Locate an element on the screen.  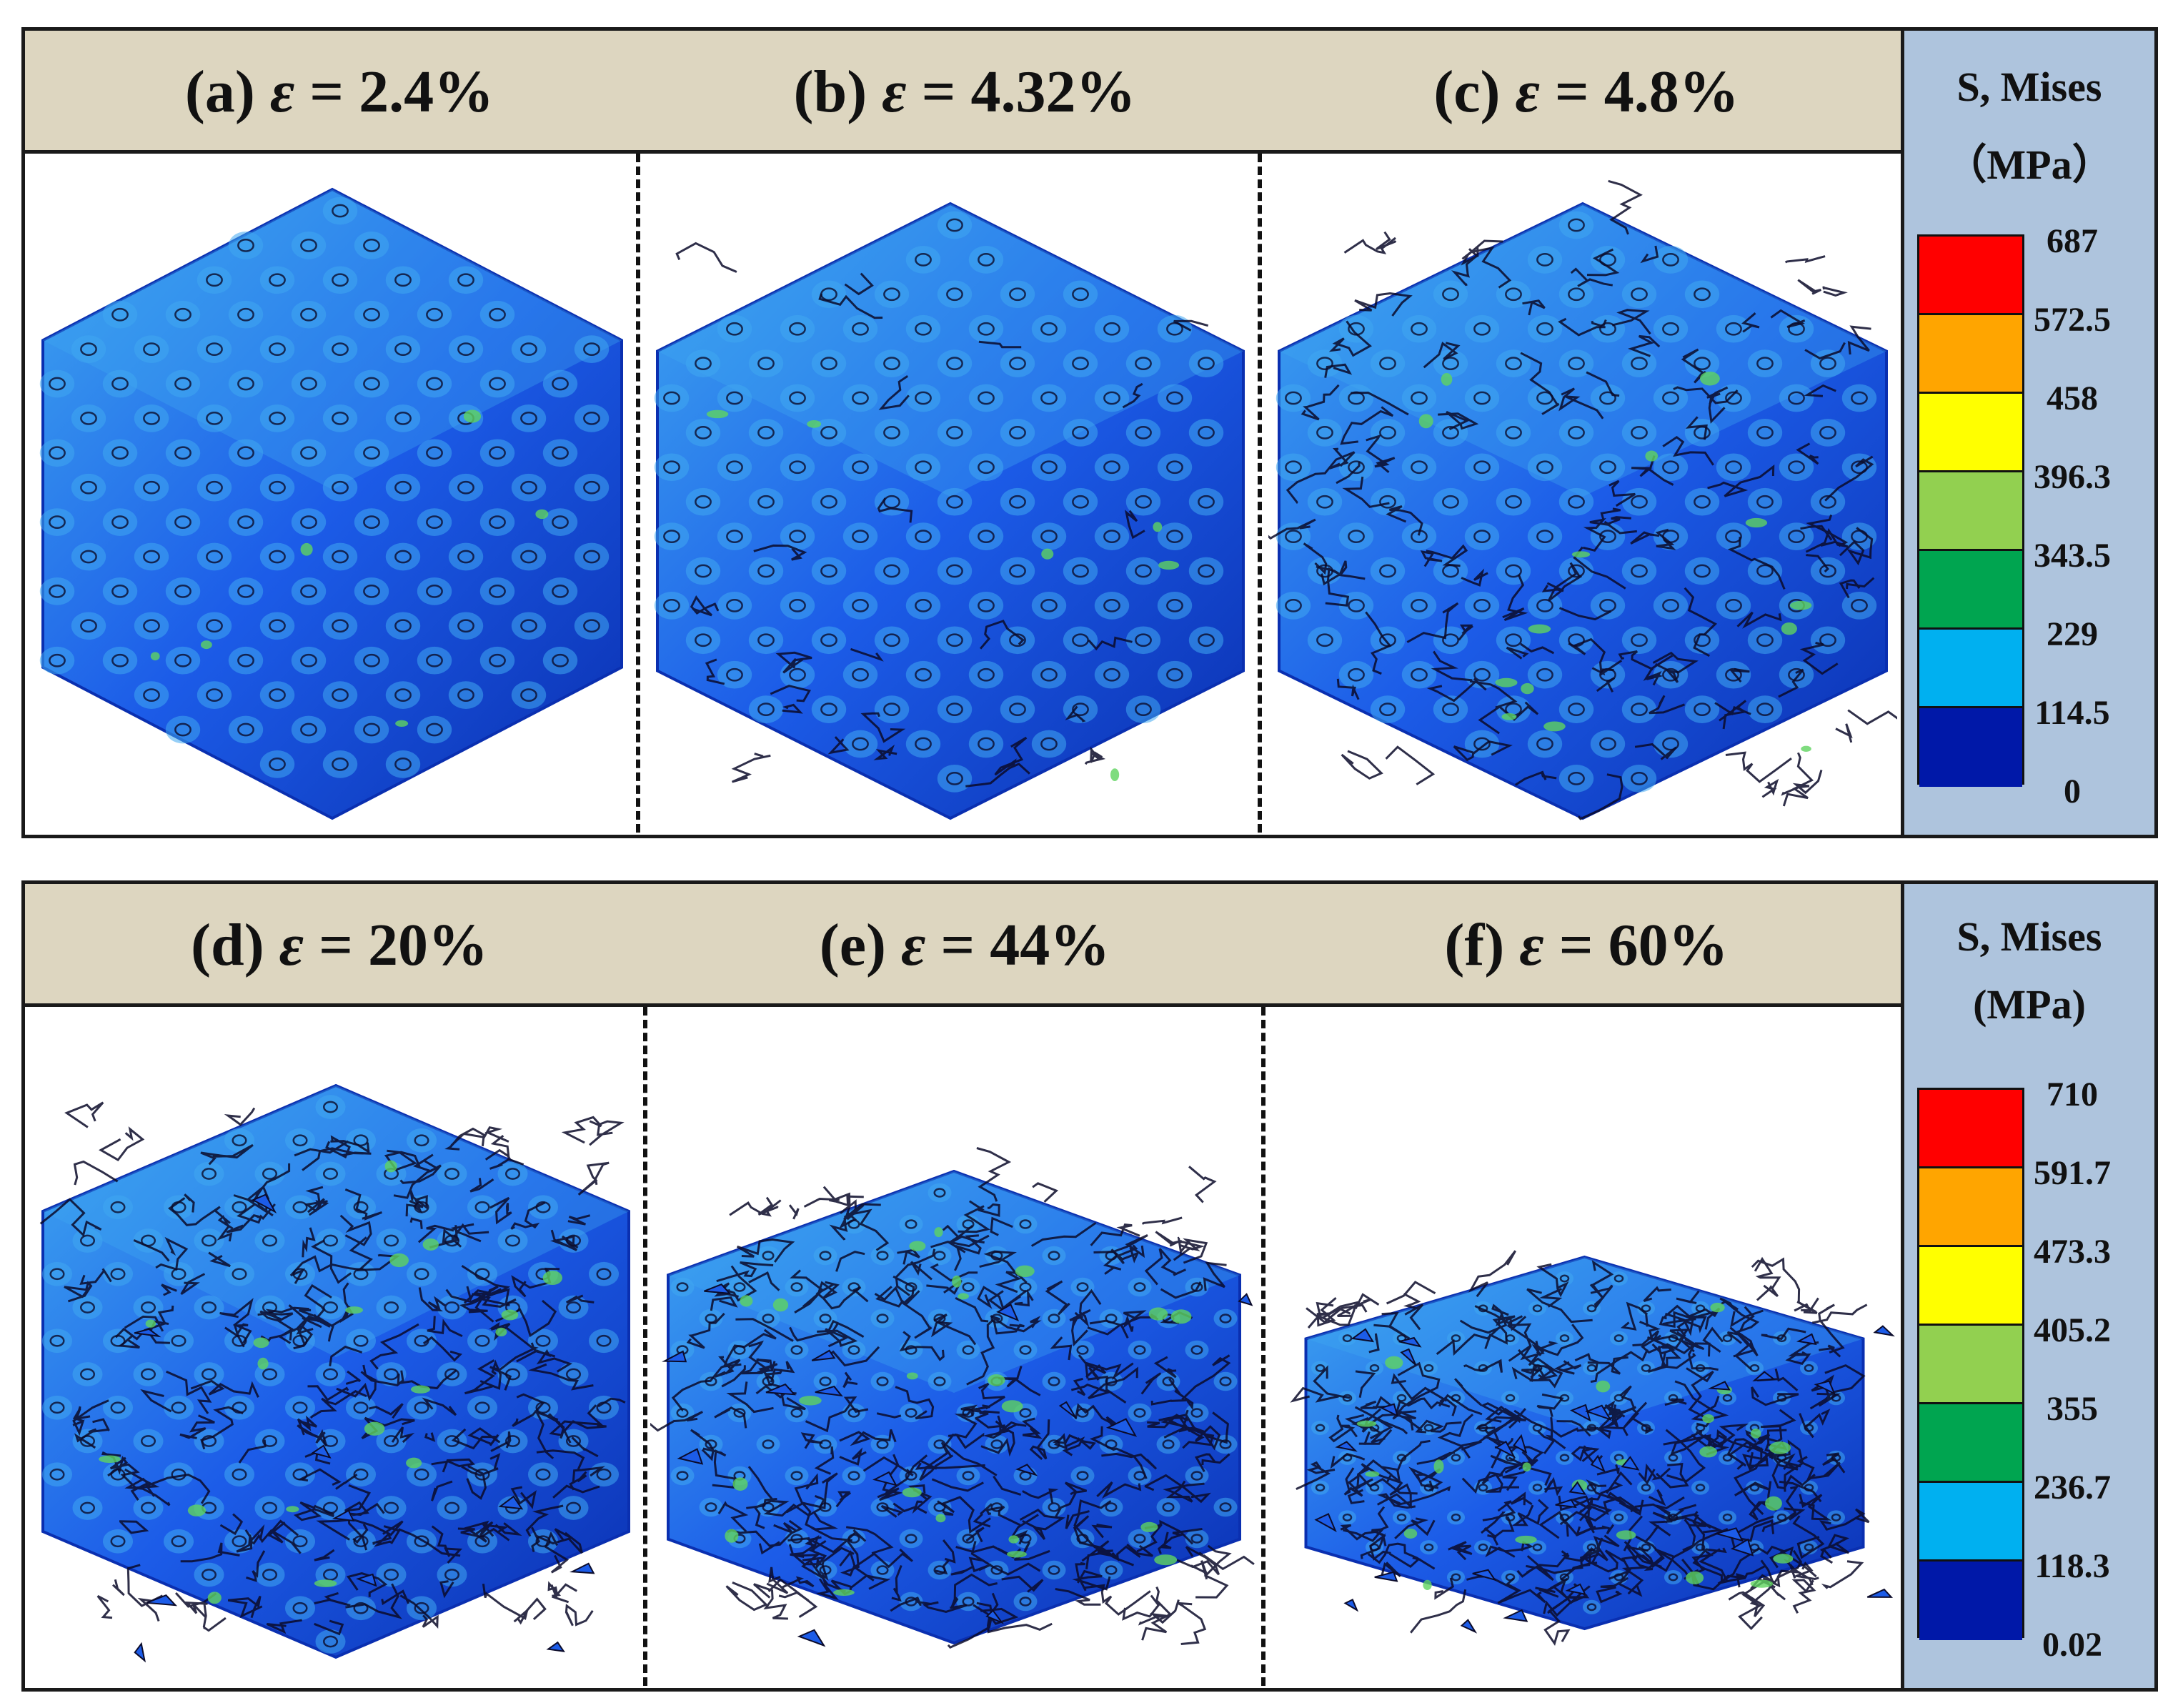
colorbar-tick-label: 114.5 is located at coordinates (2072, 713).